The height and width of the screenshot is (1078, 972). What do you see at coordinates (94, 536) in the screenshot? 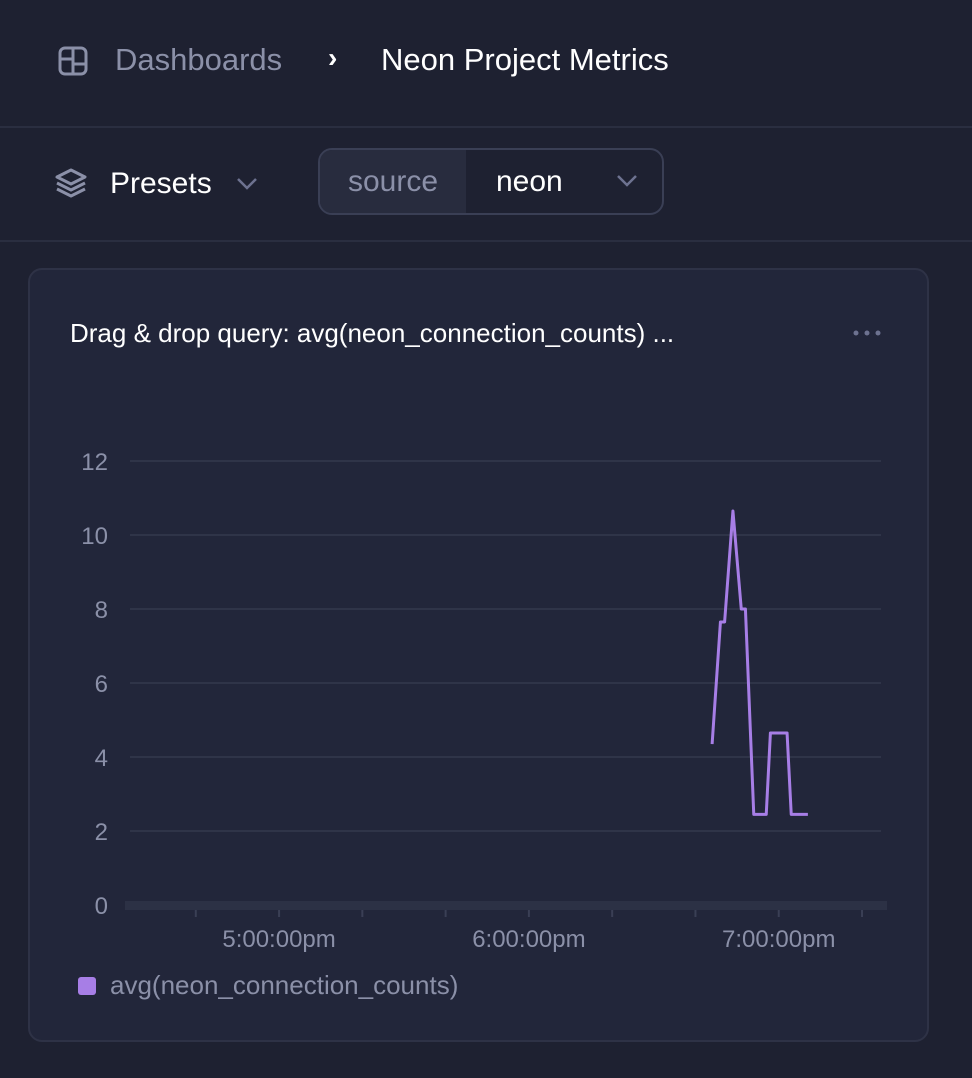
I see `y-tick-label: 10` at bounding box center [94, 536].